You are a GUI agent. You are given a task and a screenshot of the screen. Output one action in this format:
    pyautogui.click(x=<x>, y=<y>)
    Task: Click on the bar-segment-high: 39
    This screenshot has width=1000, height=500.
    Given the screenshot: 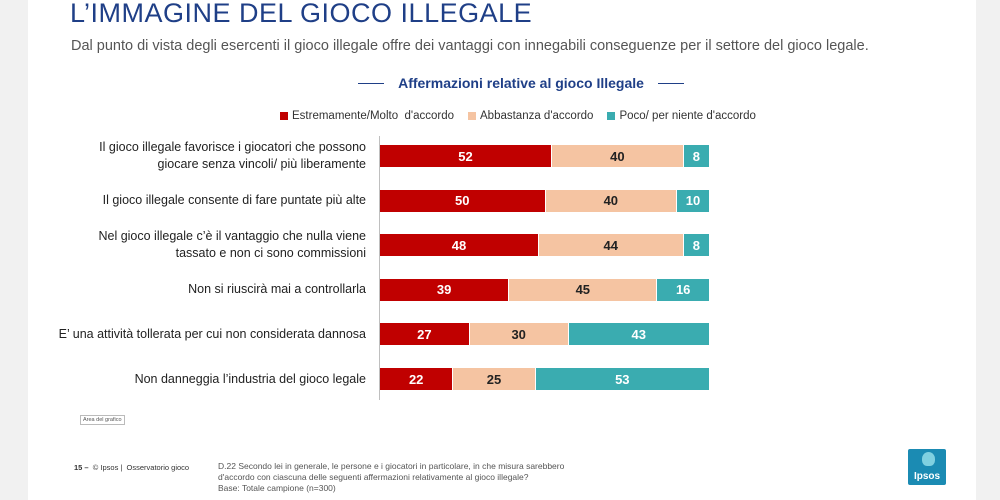 What is the action you would take?
    pyautogui.click(x=444, y=289)
    